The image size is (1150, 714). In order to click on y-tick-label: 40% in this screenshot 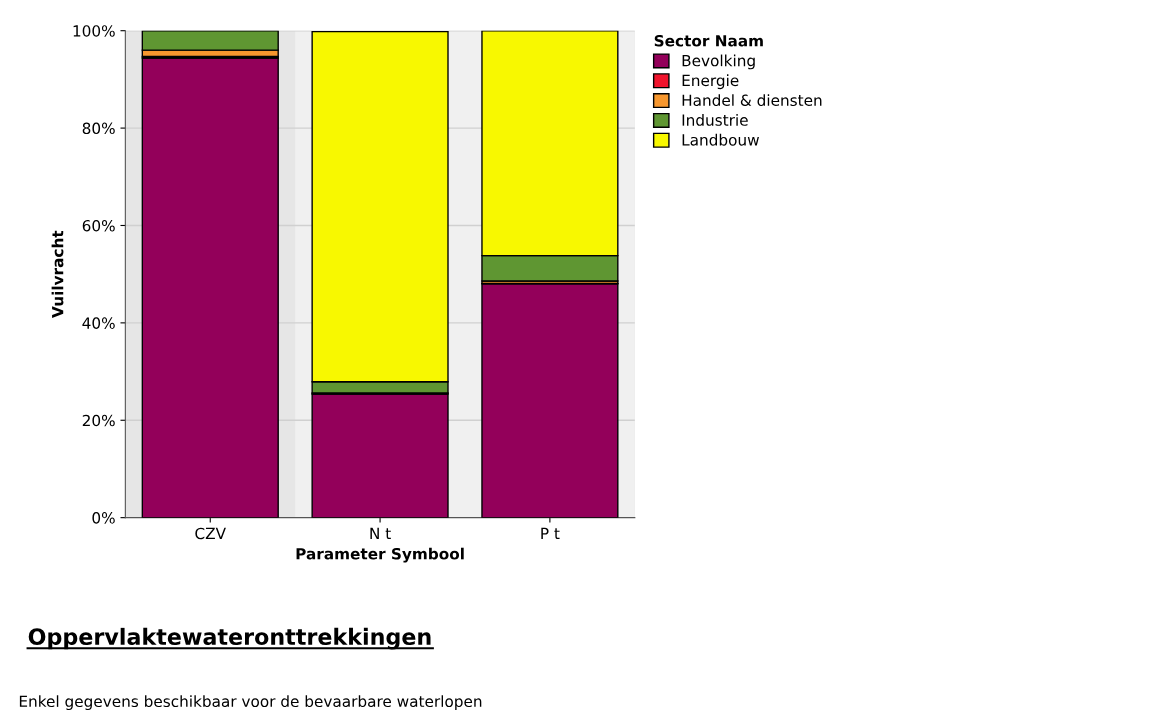, I will do `click(98, 323)`.